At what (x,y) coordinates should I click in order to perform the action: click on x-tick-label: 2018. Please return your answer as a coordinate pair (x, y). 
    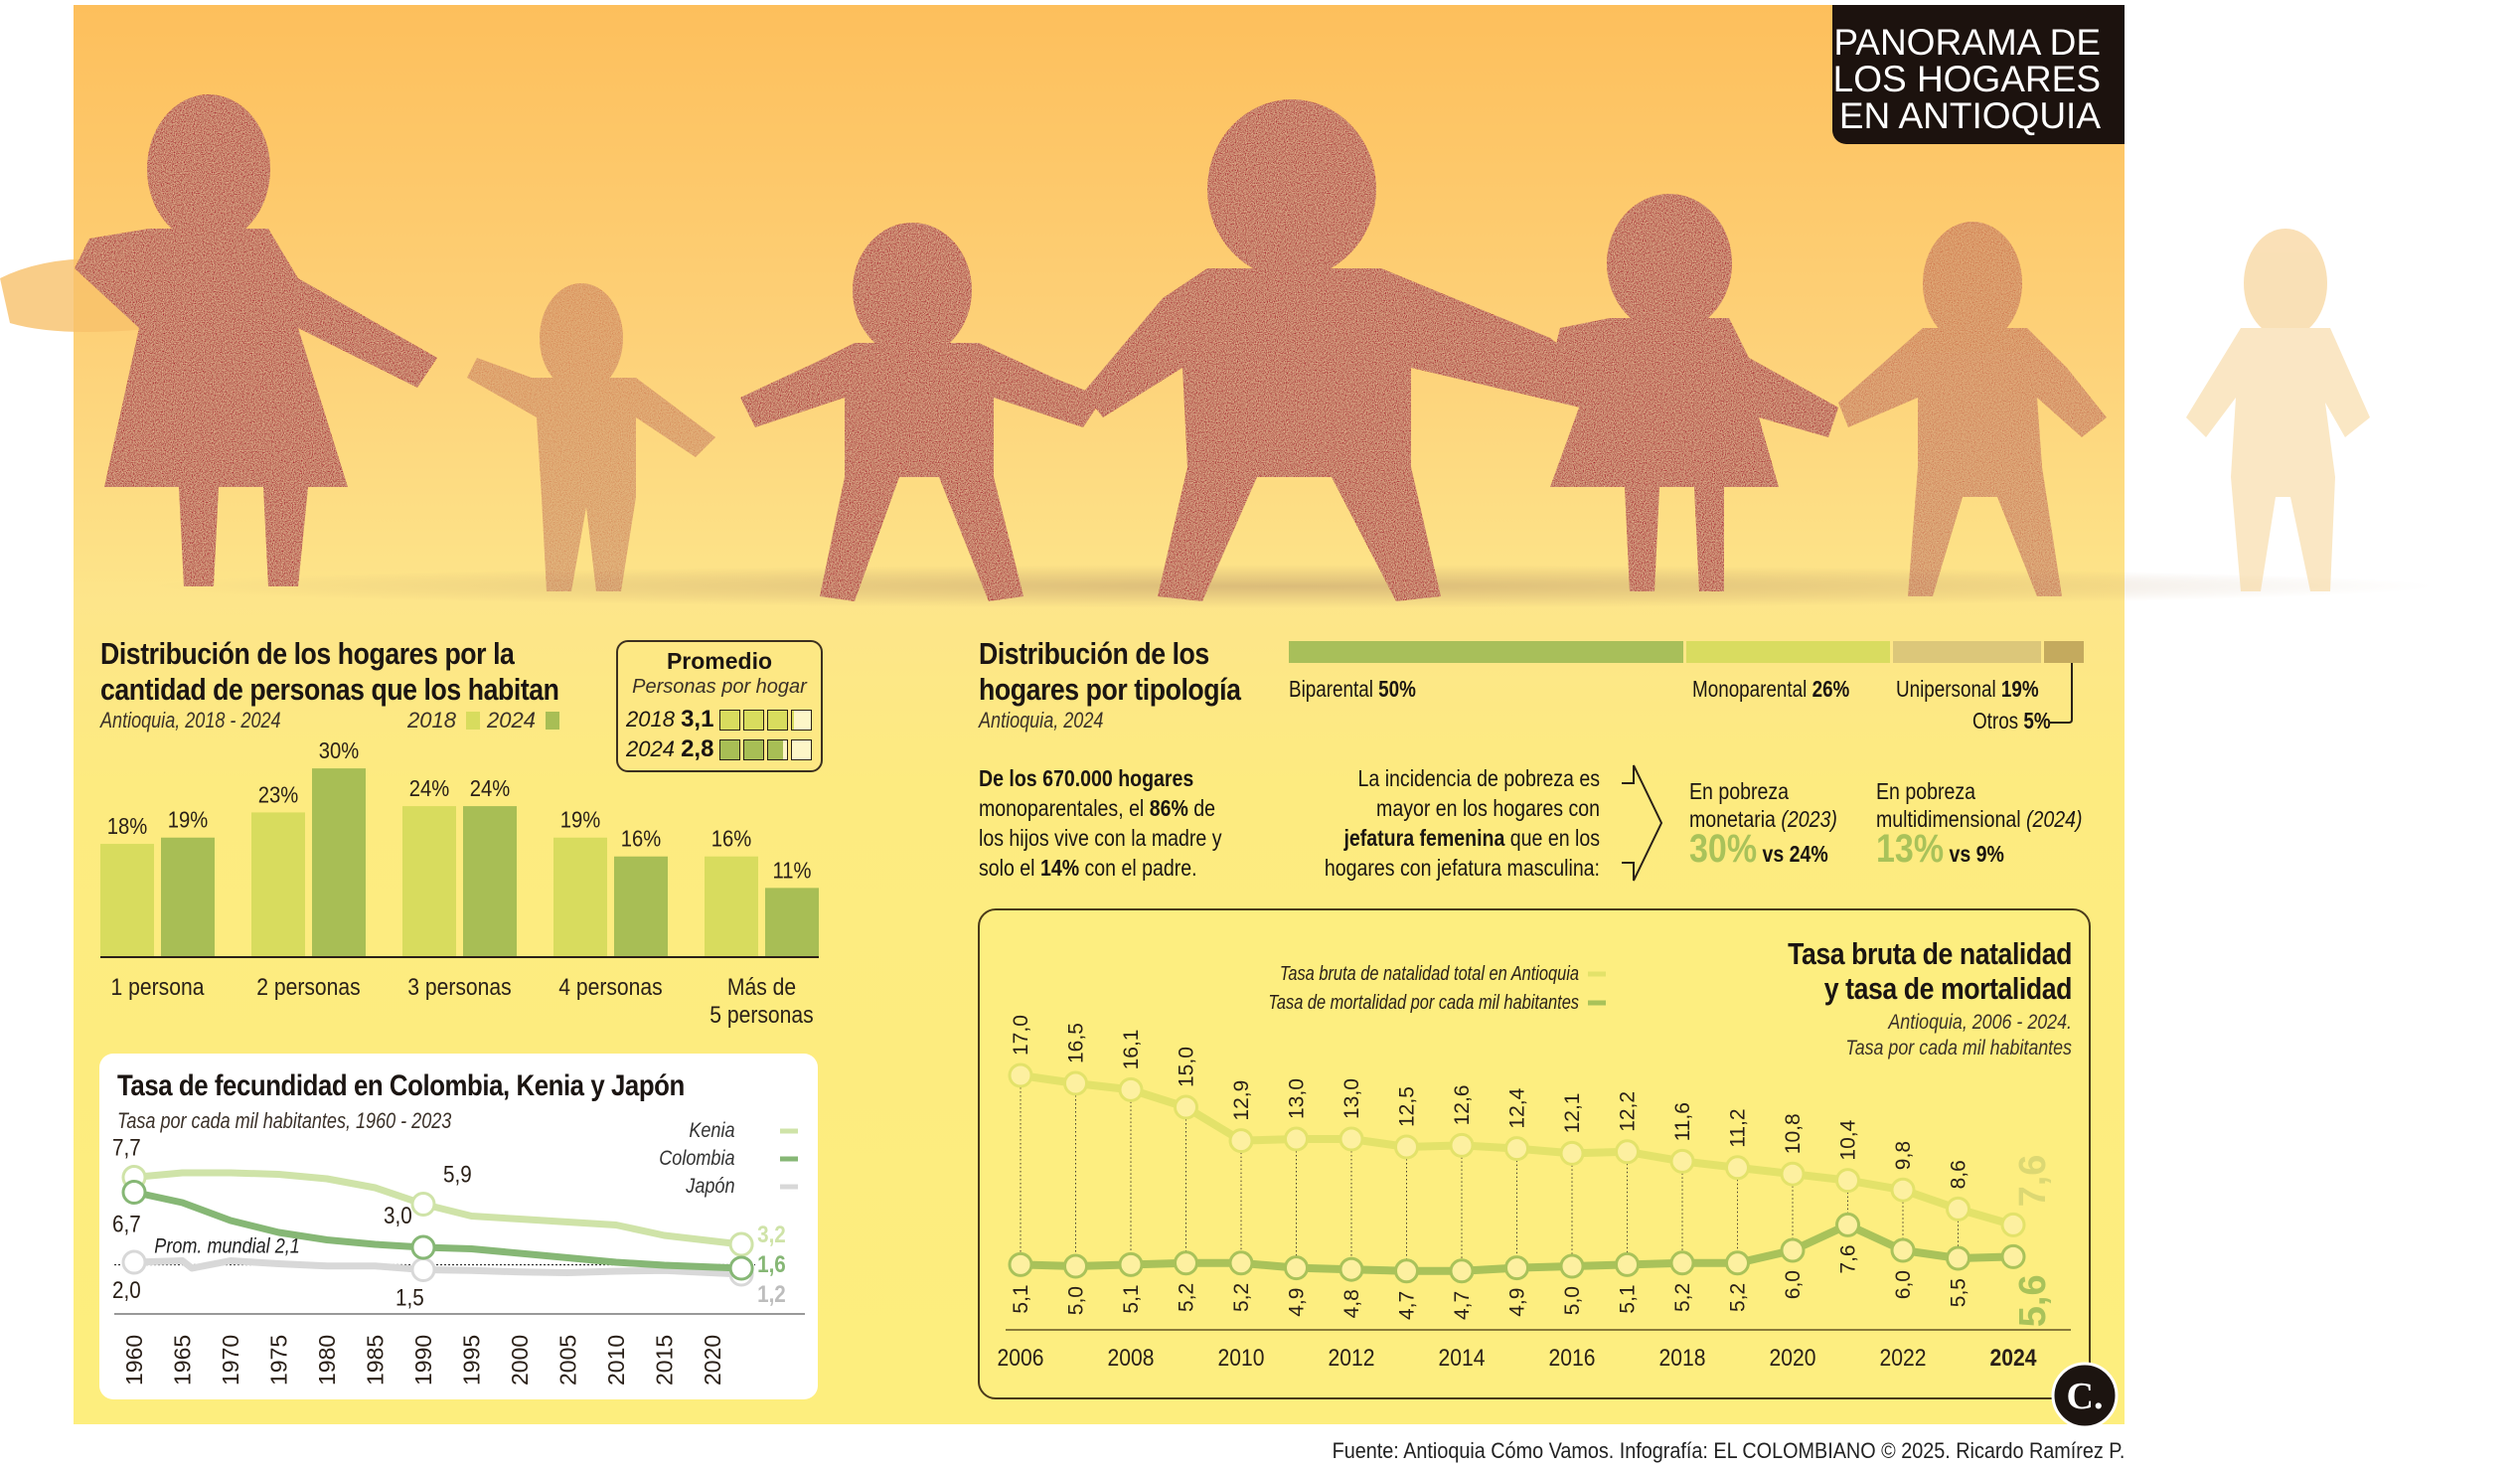
    Looking at the image, I should click on (1683, 1359).